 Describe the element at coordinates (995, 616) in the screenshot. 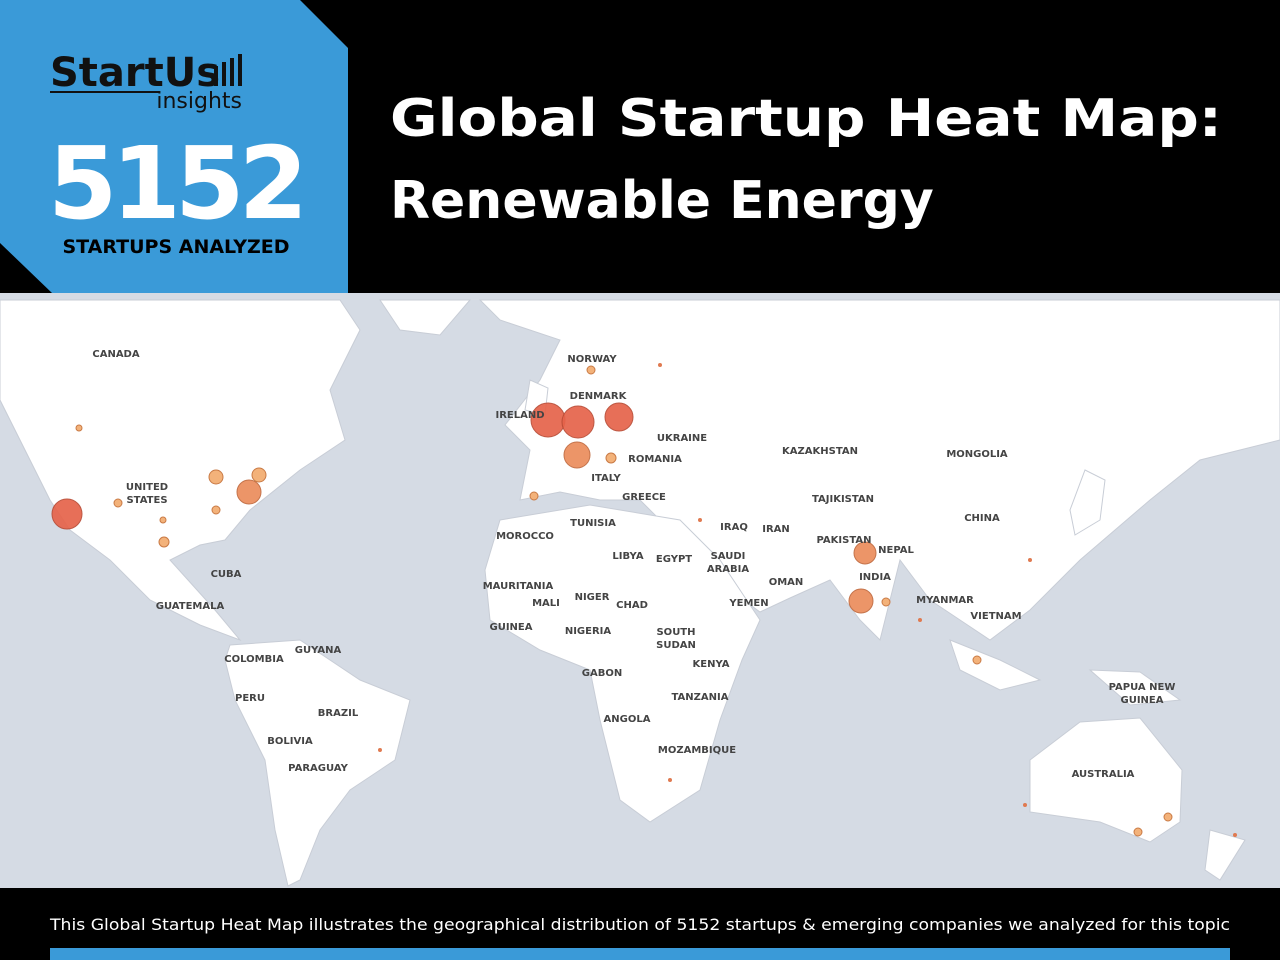

I see `country-label: VIETNAM` at that location.